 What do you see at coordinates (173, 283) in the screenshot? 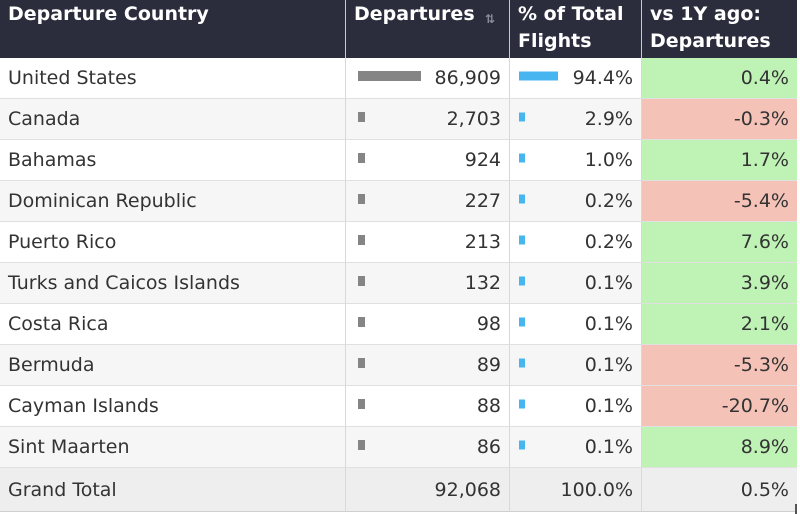
I see `country-cell: Turks and Caicos Islands` at bounding box center [173, 283].